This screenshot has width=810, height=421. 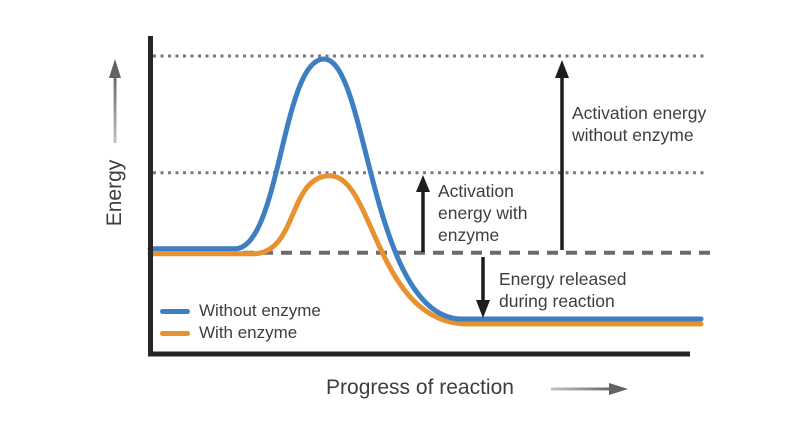 What do you see at coordinates (563, 279) in the screenshot?
I see `annotation-line: Energy released` at bounding box center [563, 279].